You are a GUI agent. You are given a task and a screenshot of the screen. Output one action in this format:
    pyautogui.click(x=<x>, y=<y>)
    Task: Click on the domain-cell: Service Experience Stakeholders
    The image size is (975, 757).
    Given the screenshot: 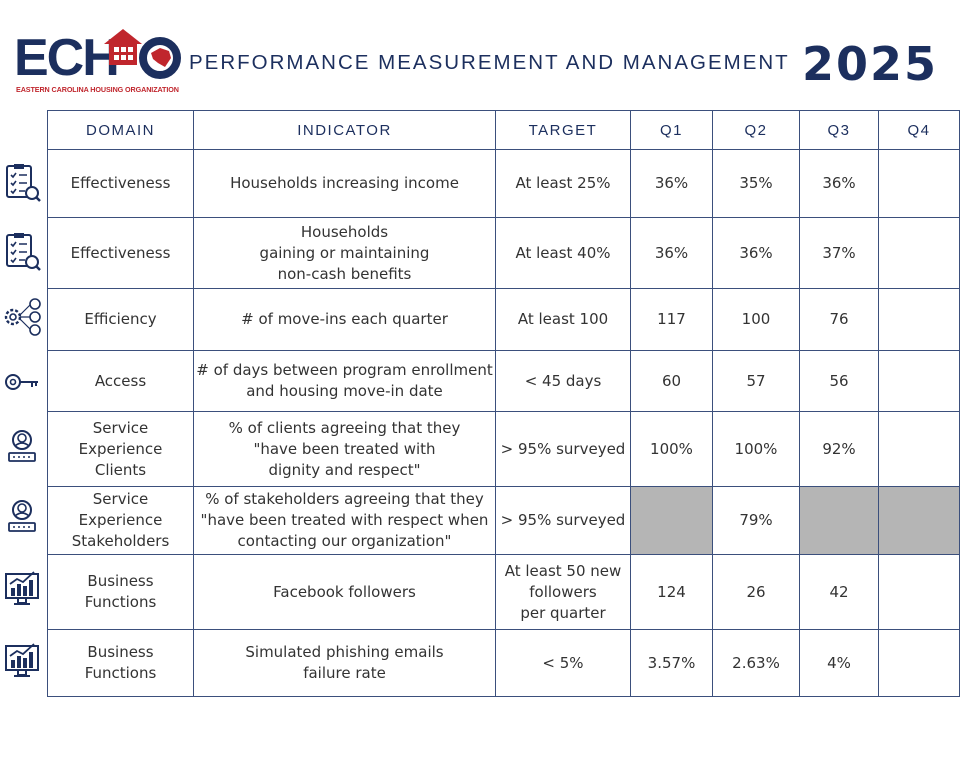 What is the action you would take?
    pyautogui.click(x=120, y=520)
    